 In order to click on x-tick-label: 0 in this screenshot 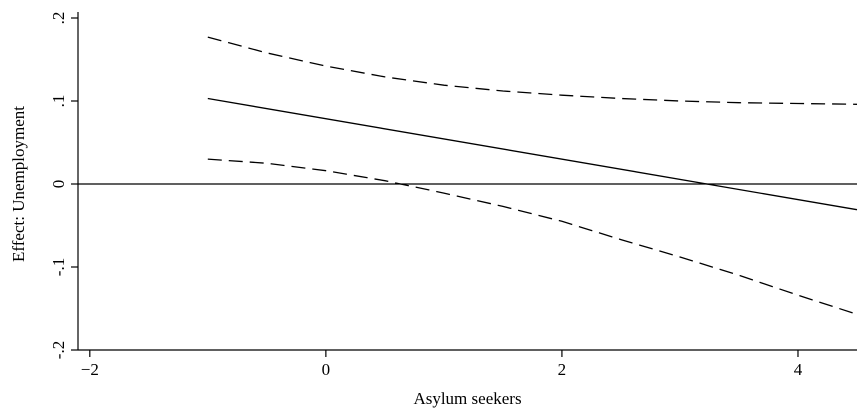, I will do `click(326, 369)`.